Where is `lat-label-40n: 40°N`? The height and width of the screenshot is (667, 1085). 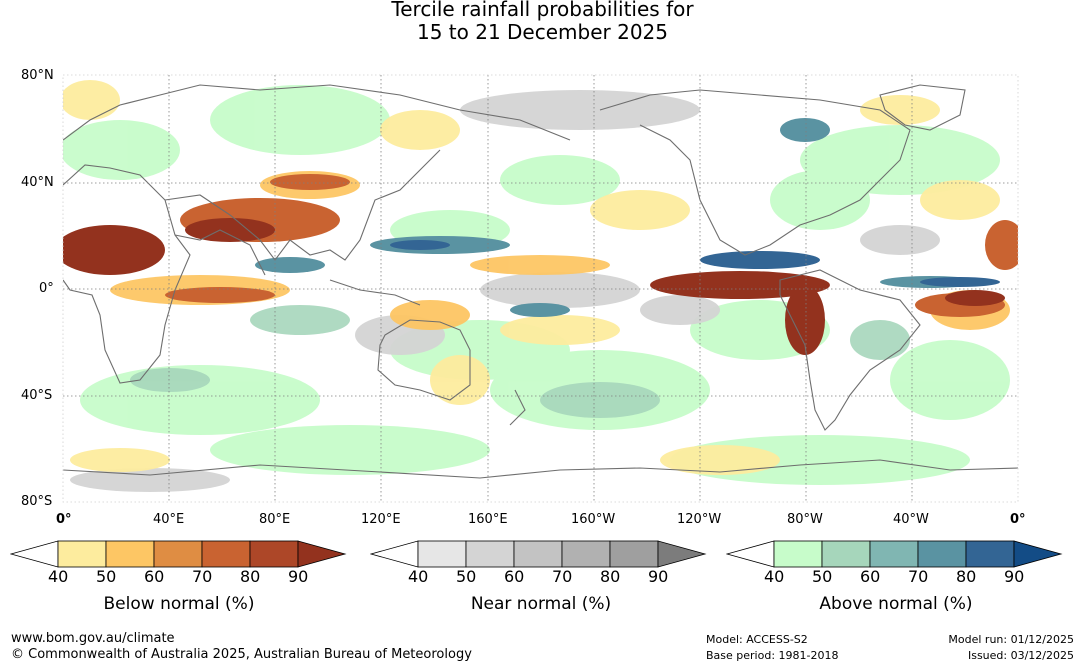 lat-label-40n: 40°N is located at coordinates (37, 182).